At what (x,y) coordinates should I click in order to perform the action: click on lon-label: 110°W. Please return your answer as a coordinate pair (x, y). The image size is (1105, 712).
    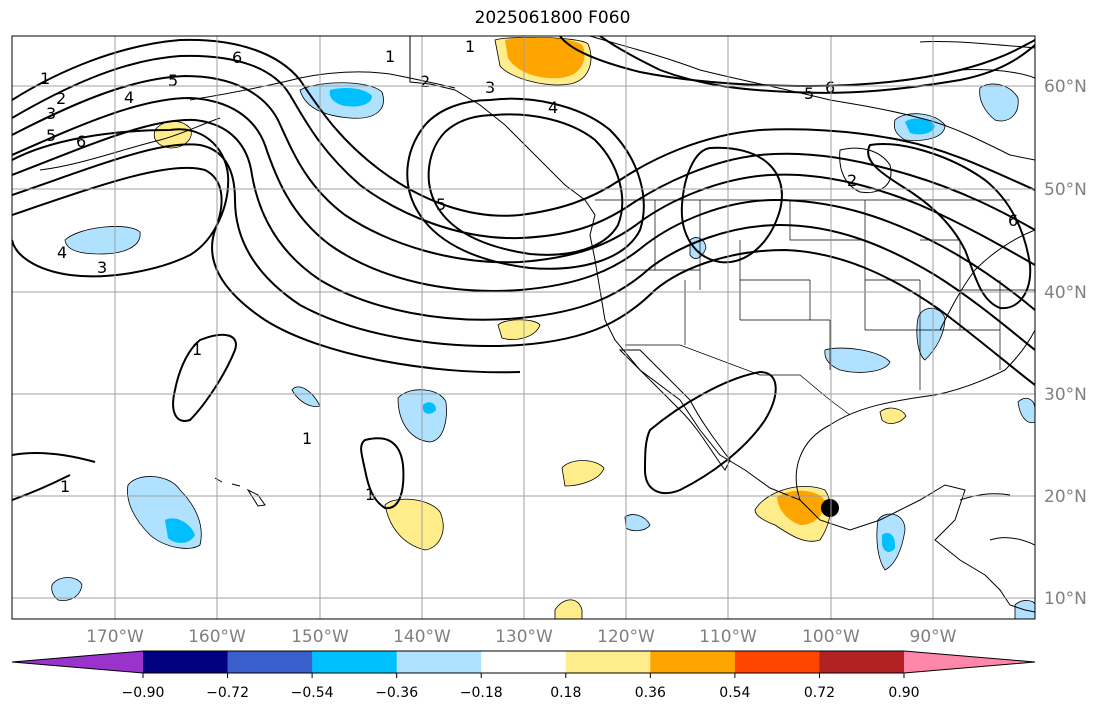
    Looking at the image, I should click on (728, 637).